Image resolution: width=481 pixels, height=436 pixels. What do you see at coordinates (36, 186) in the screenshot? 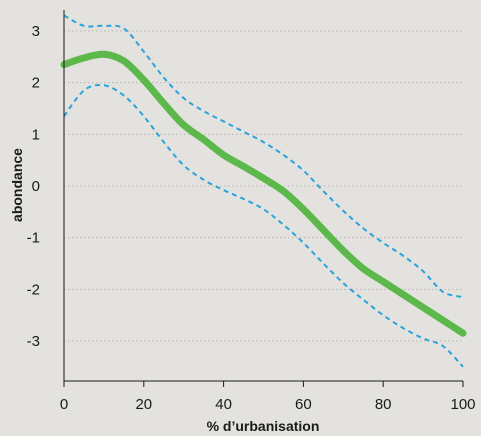
I see `y-tick-label: 0` at bounding box center [36, 186].